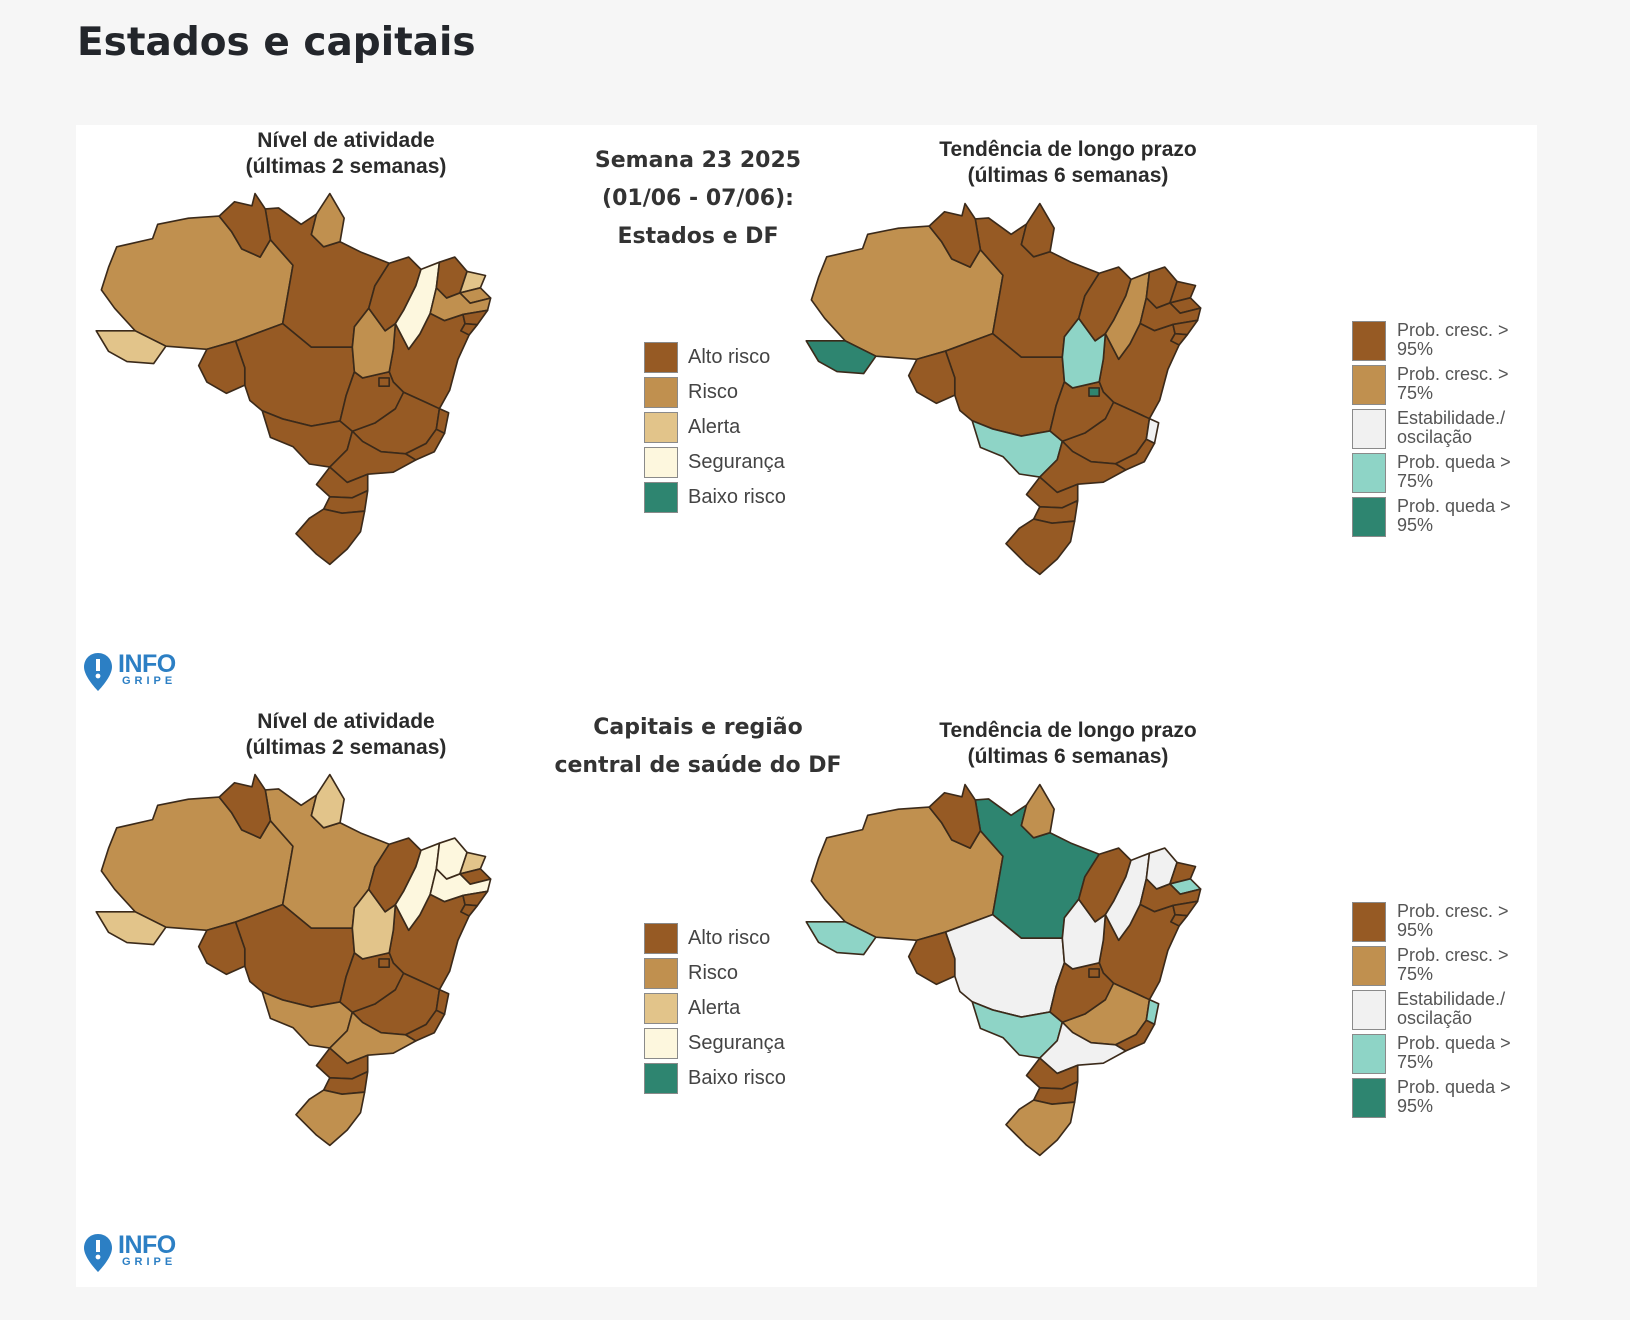 This screenshot has width=1630, height=1320. What do you see at coordinates (1003, 970) in the screenshot?
I see `trend-map` at bounding box center [1003, 970].